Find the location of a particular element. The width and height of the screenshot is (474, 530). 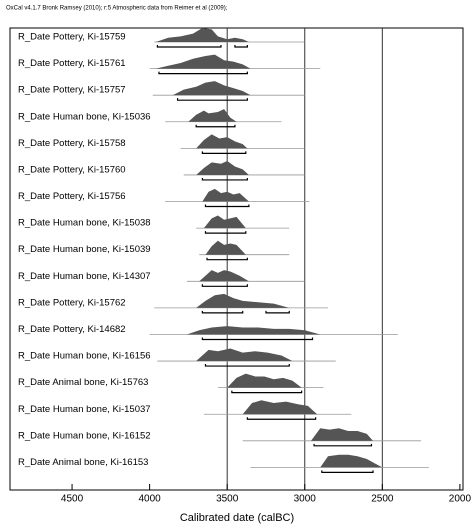

row-label: R_Date Pottery, Ki-15762 is located at coordinates (72, 302).